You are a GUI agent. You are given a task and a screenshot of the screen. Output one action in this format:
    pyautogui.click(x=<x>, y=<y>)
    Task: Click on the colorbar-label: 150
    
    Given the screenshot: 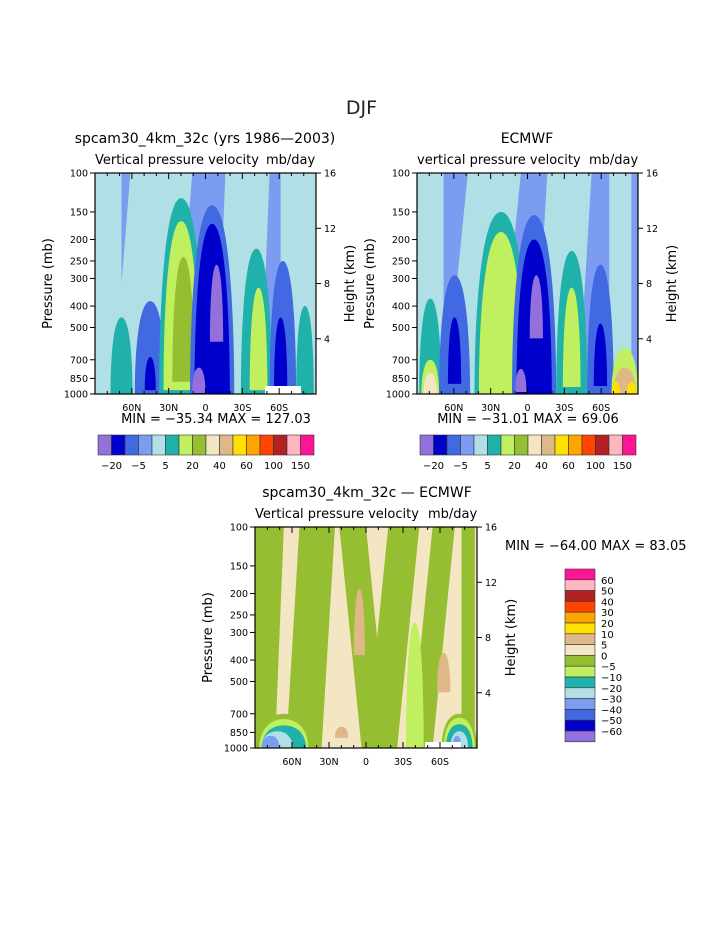 What is the action you would take?
    pyautogui.click(x=300, y=466)
    